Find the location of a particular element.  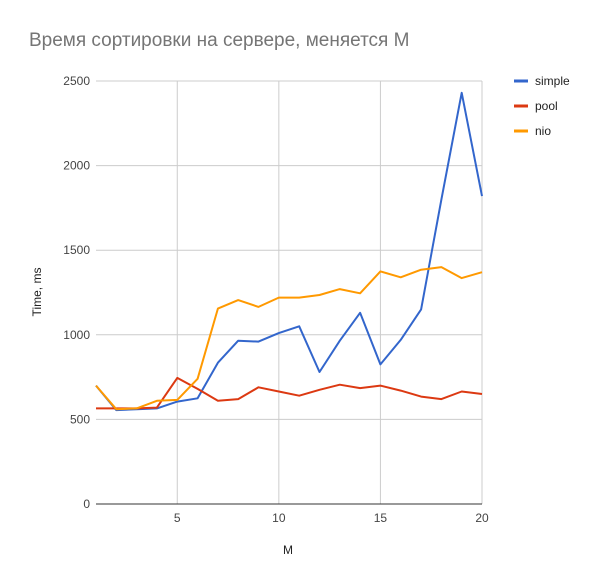

y-tick-label: 0 is located at coordinates (86, 504).